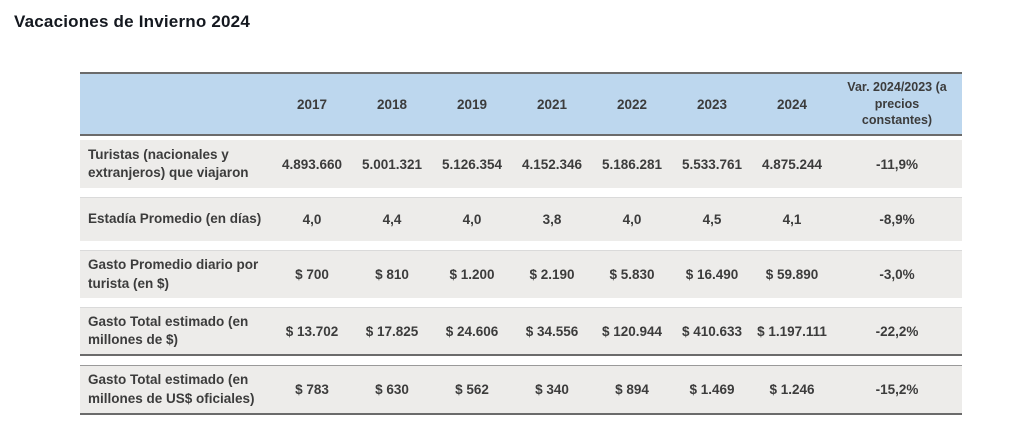 This screenshot has width=1026, height=423. I want to click on cell-value: $ 1.246, so click(792, 390).